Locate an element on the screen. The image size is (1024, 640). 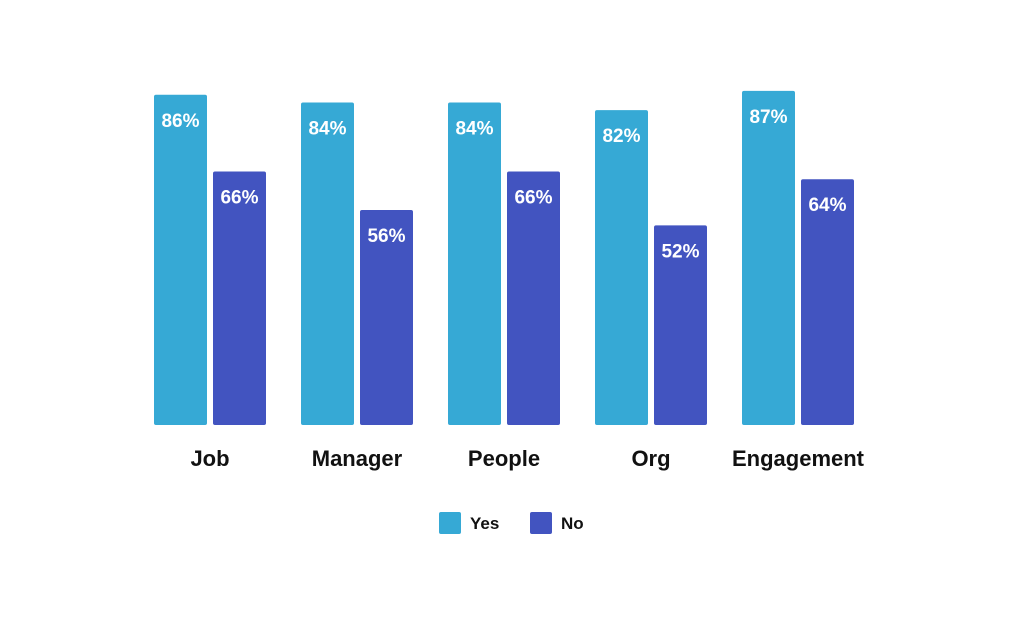
category-labels-layer: Job Manager People Org Engagement is located at coordinates (527, 458).